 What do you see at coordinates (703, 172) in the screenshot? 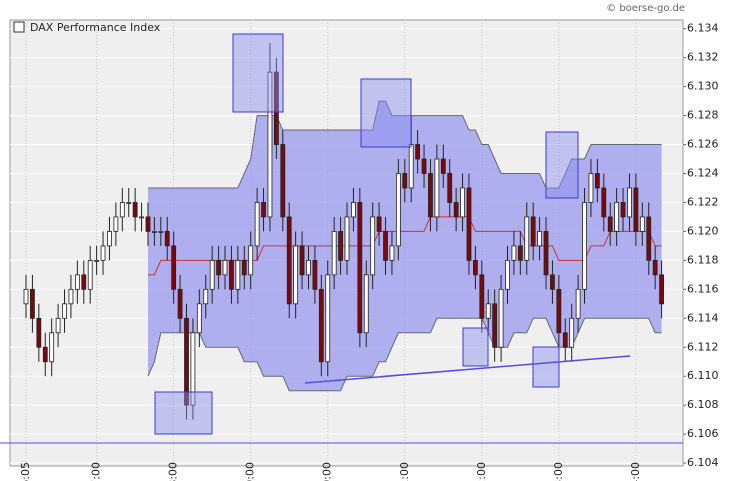
I see `y-tick-label: 6.124` at bounding box center [703, 172].